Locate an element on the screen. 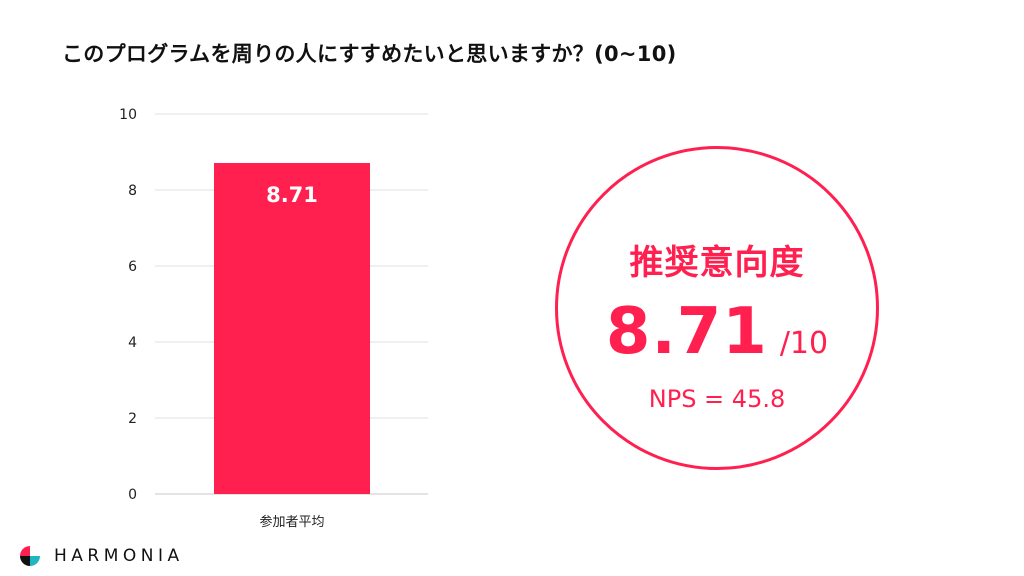 The image size is (1024, 576). brand: HARMONIA is located at coordinates (101, 556).